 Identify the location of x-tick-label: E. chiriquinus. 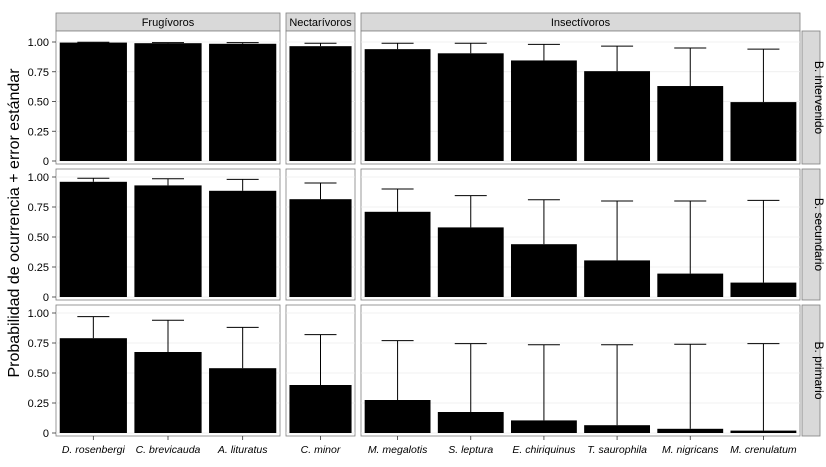
(544, 450).